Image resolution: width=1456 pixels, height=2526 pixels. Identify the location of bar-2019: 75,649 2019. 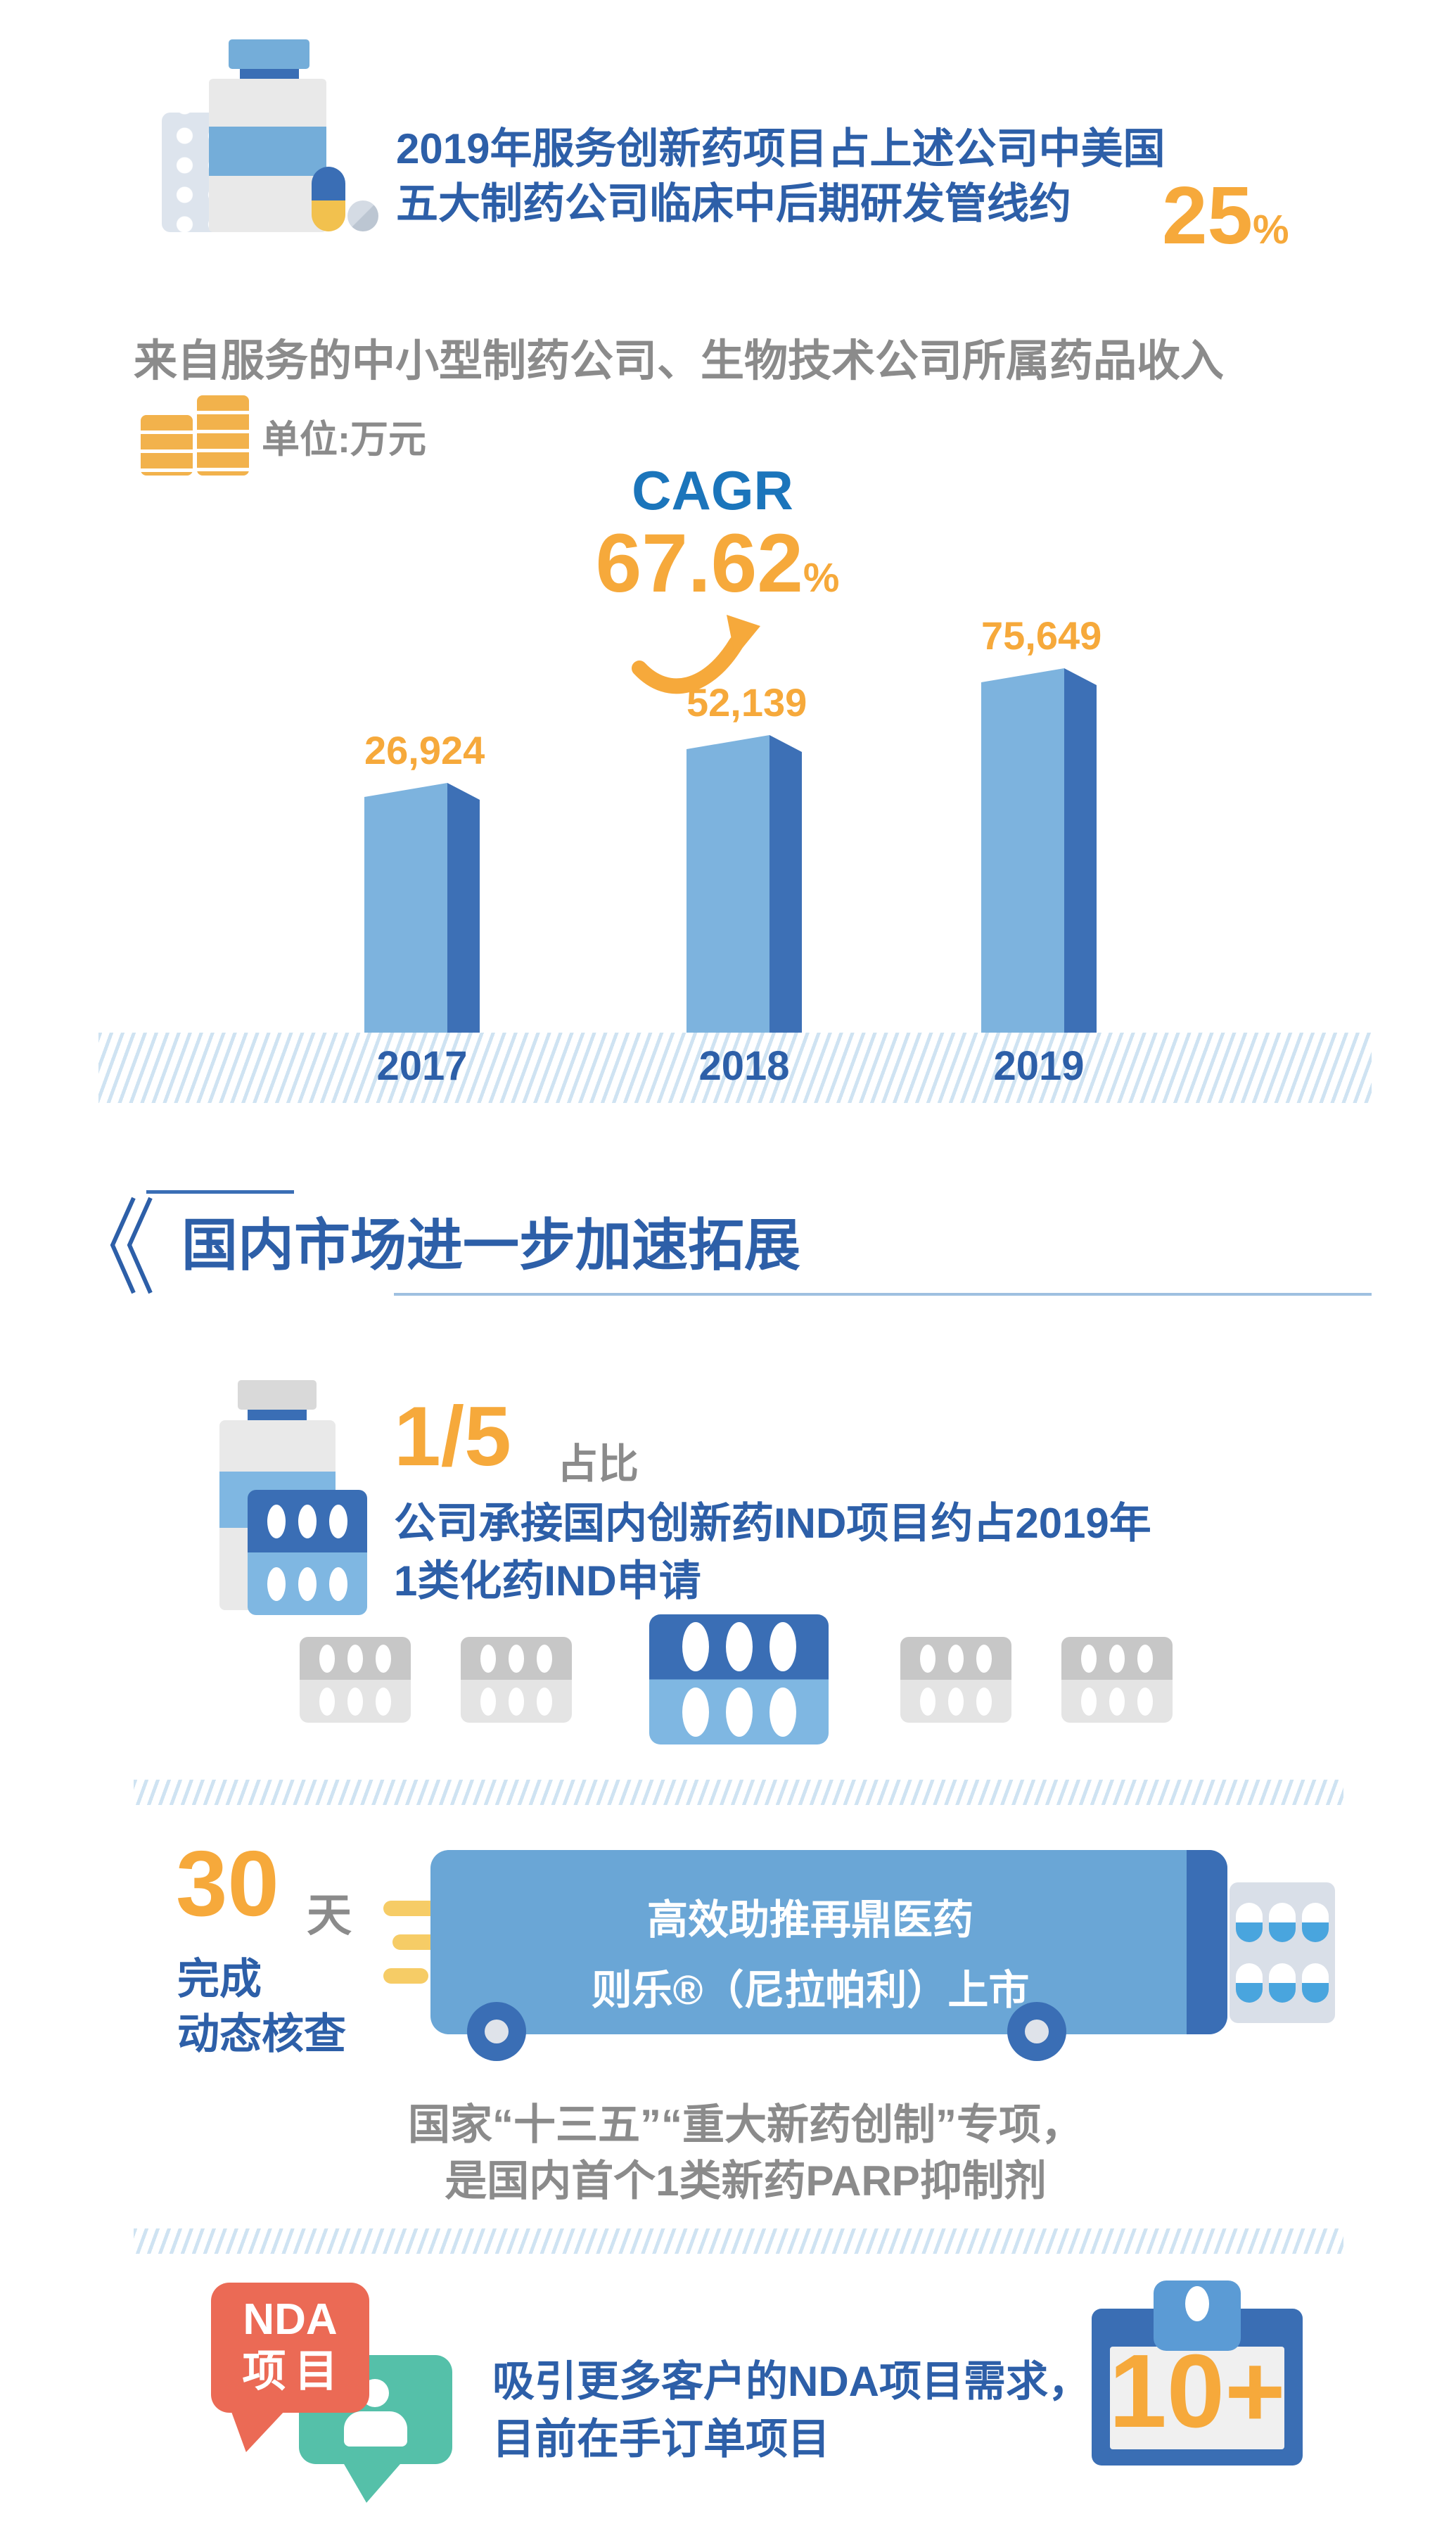
(1041, 851).